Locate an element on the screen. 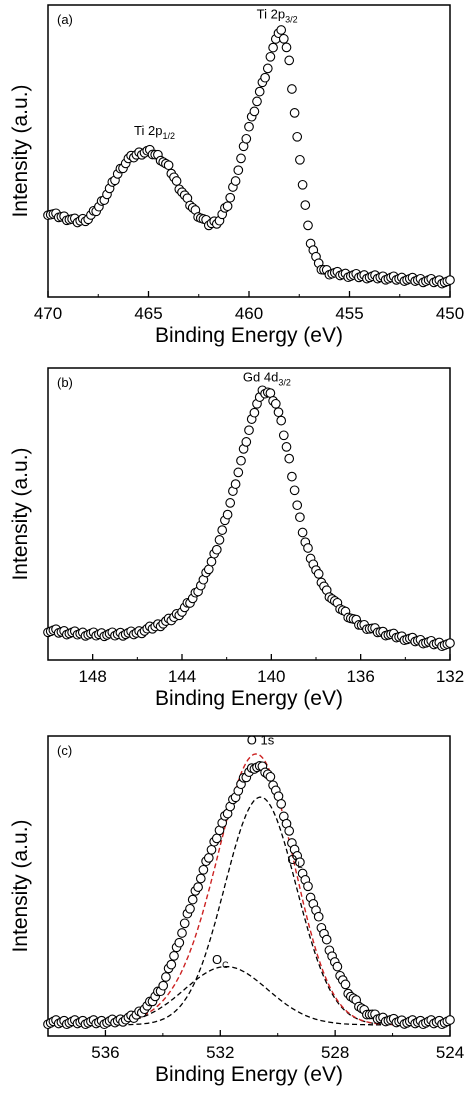 The image size is (474, 1104). peak-label: Ti 2p1/2 is located at coordinates (154, 132).